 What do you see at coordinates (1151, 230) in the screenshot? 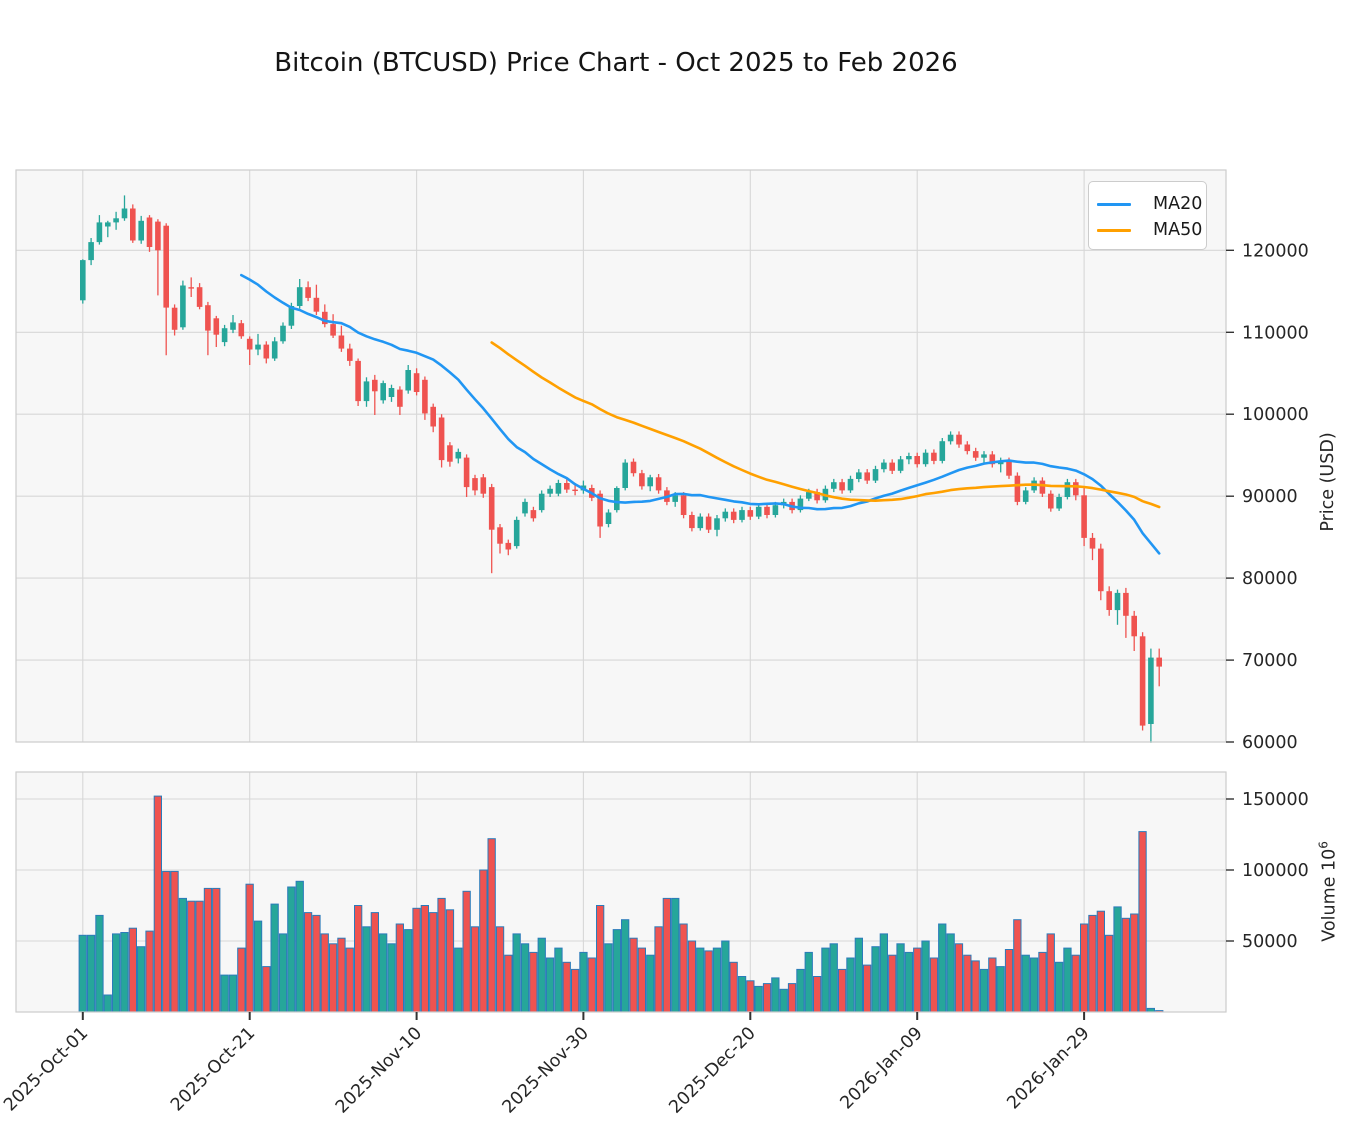
I see `legend-item-ma50: MA50` at bounding box center [1151, 230].